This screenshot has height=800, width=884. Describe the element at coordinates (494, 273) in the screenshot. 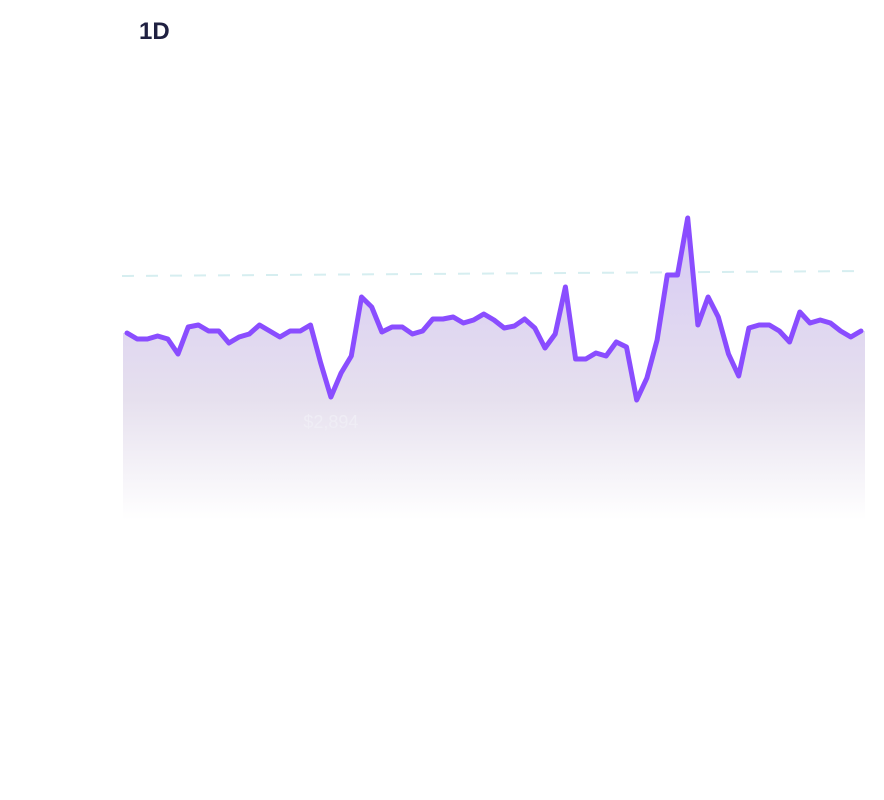

I see `reference-line` at that location.